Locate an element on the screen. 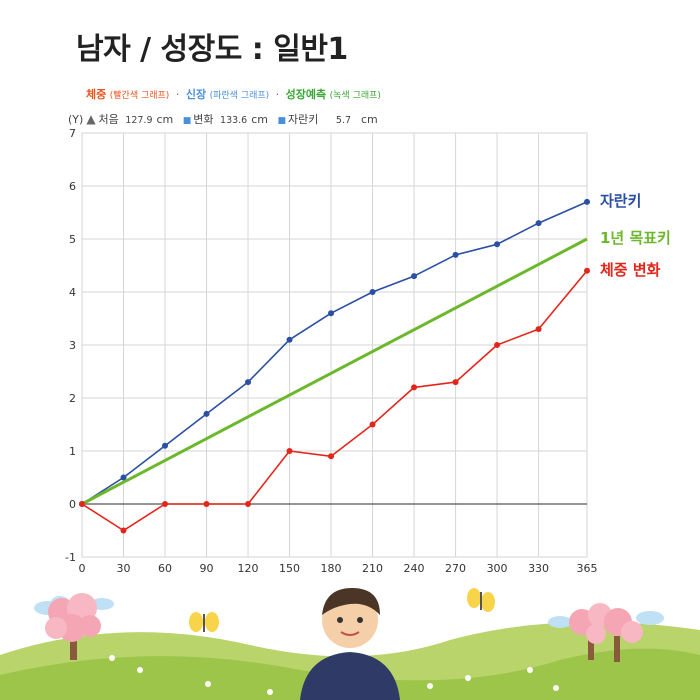 This screenshot has height=700, width=700. y-tick-label: 5 is located at coordinates (72, 239).